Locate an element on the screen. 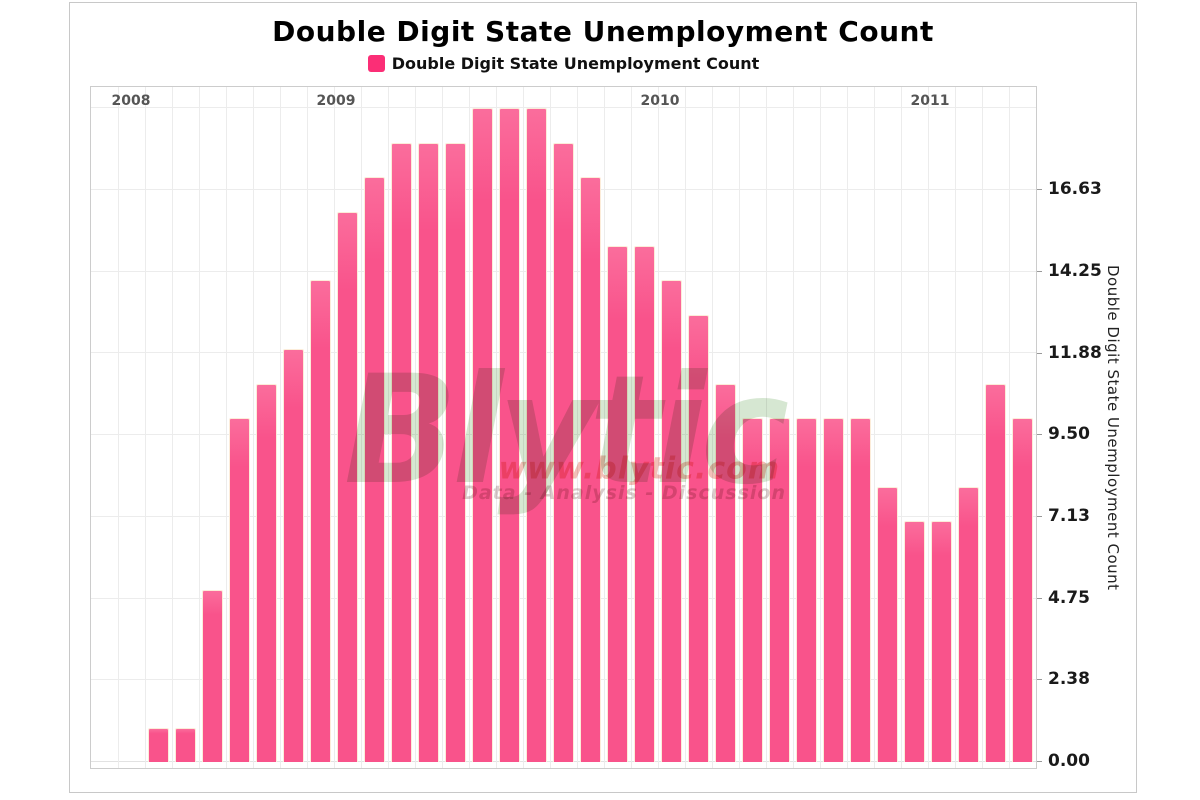 This screenshot has height=800, width=1200. y-axis-tick-label: 0.00 is located at coordinates (1069, 761).